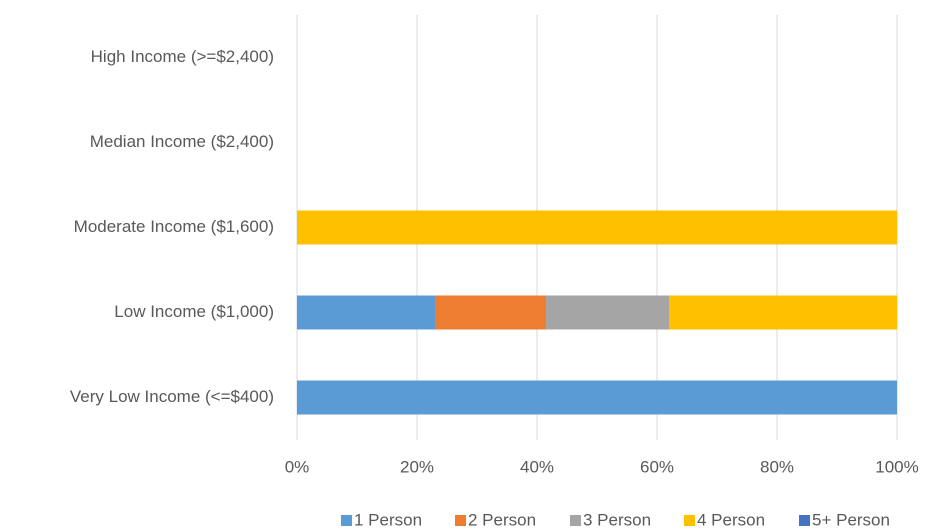 This screenshot has height=531, width=925. What do you see at coordinates (657, 466) in the screenshot?
I see `x-tick-label: 60%` at bounding box center [657, 466].